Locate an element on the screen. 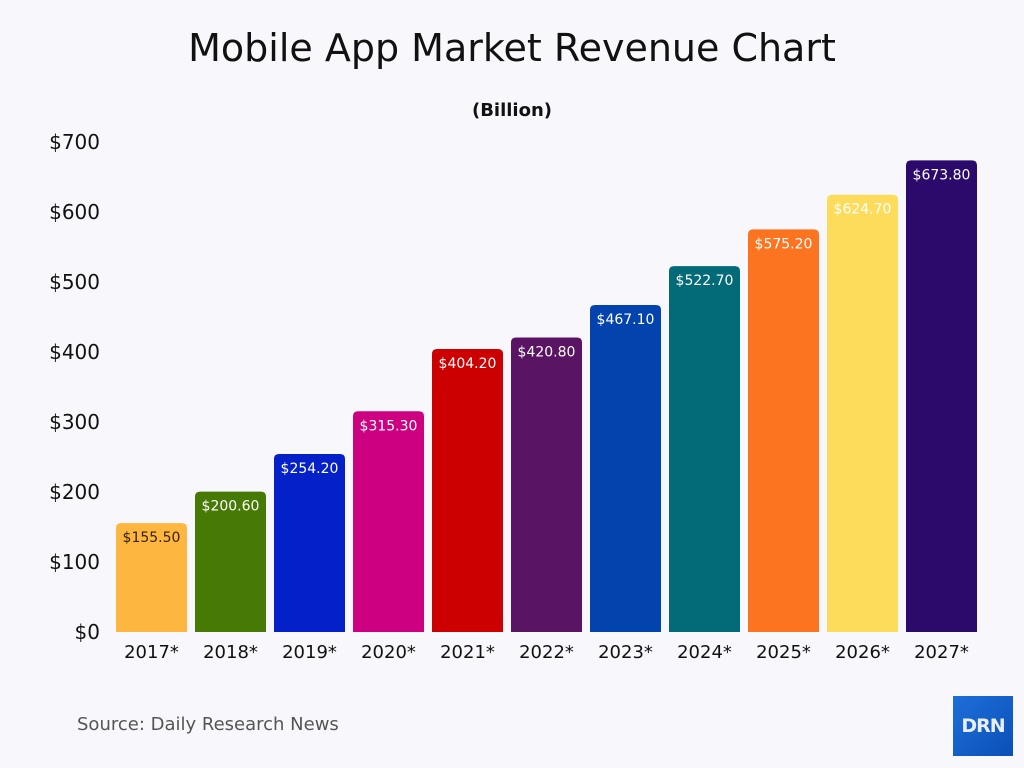  y-tick-label: $500 is located at coordinates (74, 282).